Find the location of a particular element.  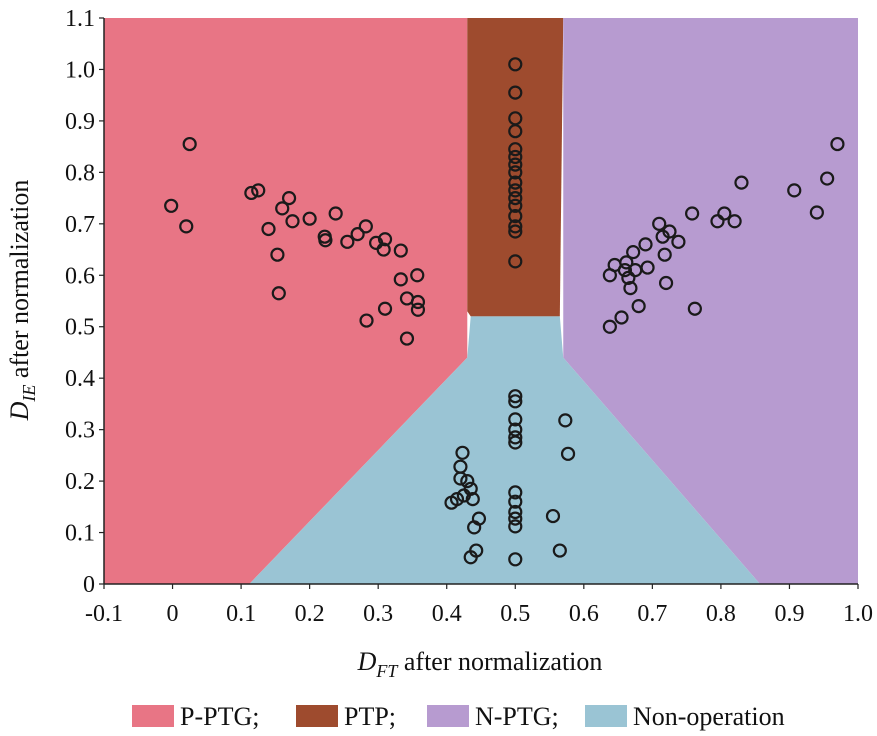

x-tick-label: 0.3 is located at coordinates (378, 614).